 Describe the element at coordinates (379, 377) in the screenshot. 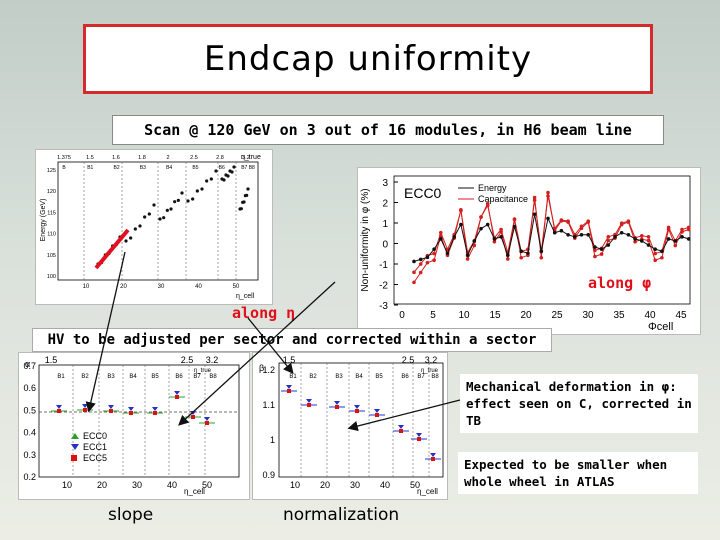

I see `norm-sector-label: B5` at that location.